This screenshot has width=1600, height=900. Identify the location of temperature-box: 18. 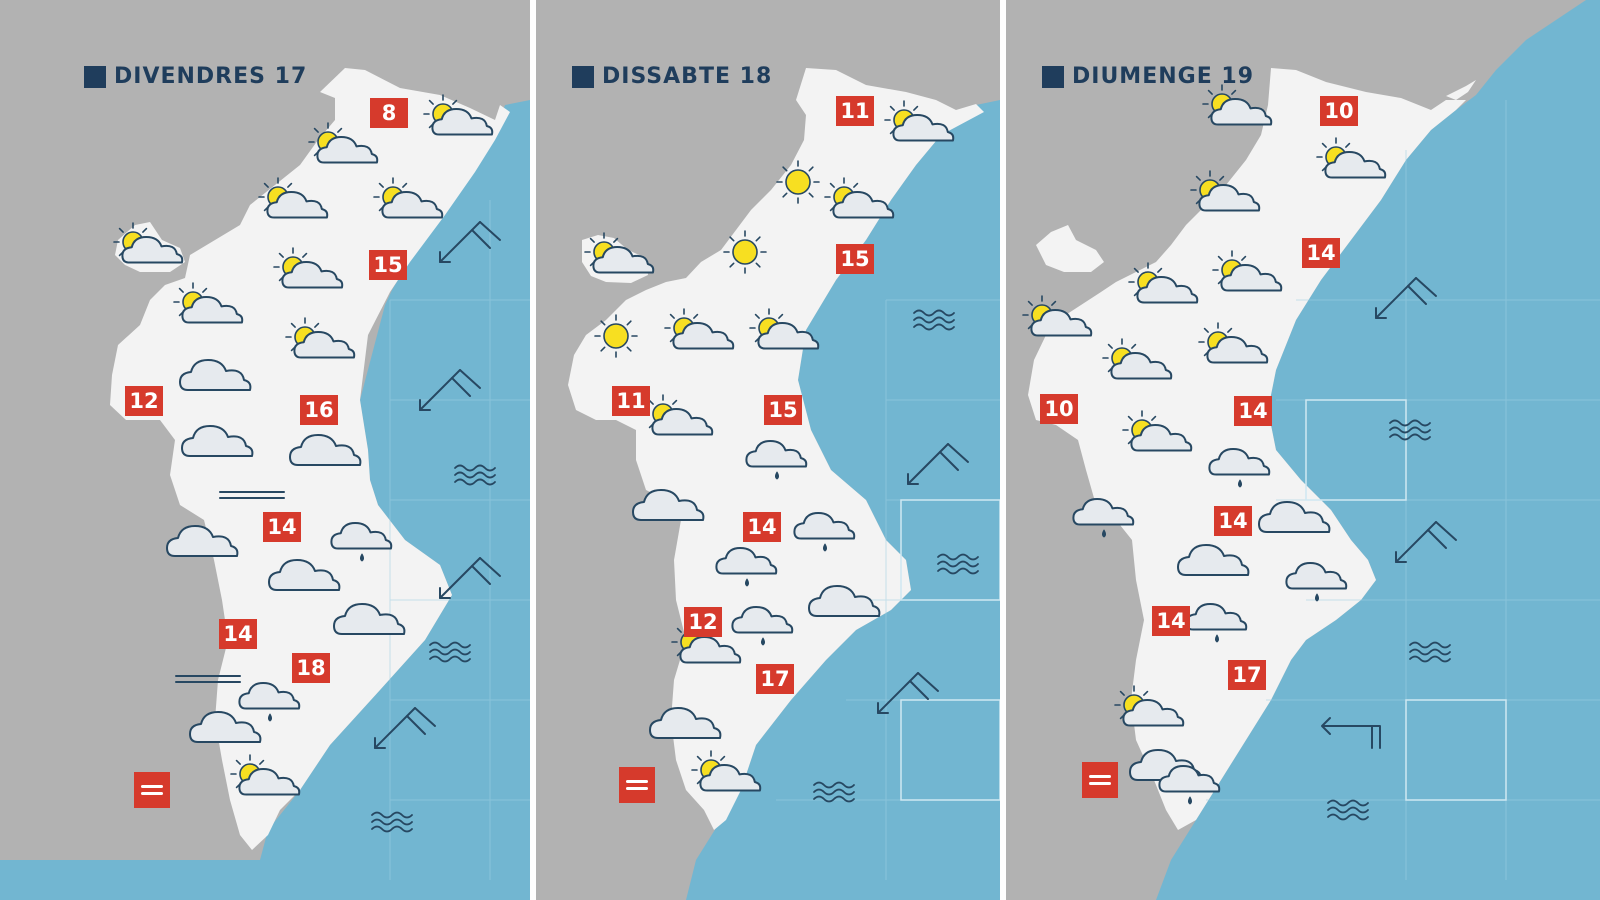
(311, 668).